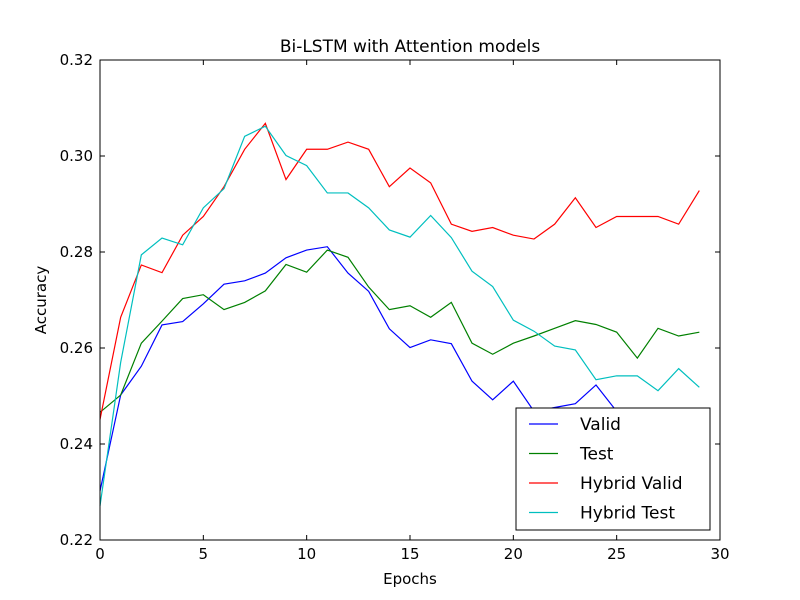  I want to click on x-axis-label: Epochs, so click(410, 579).